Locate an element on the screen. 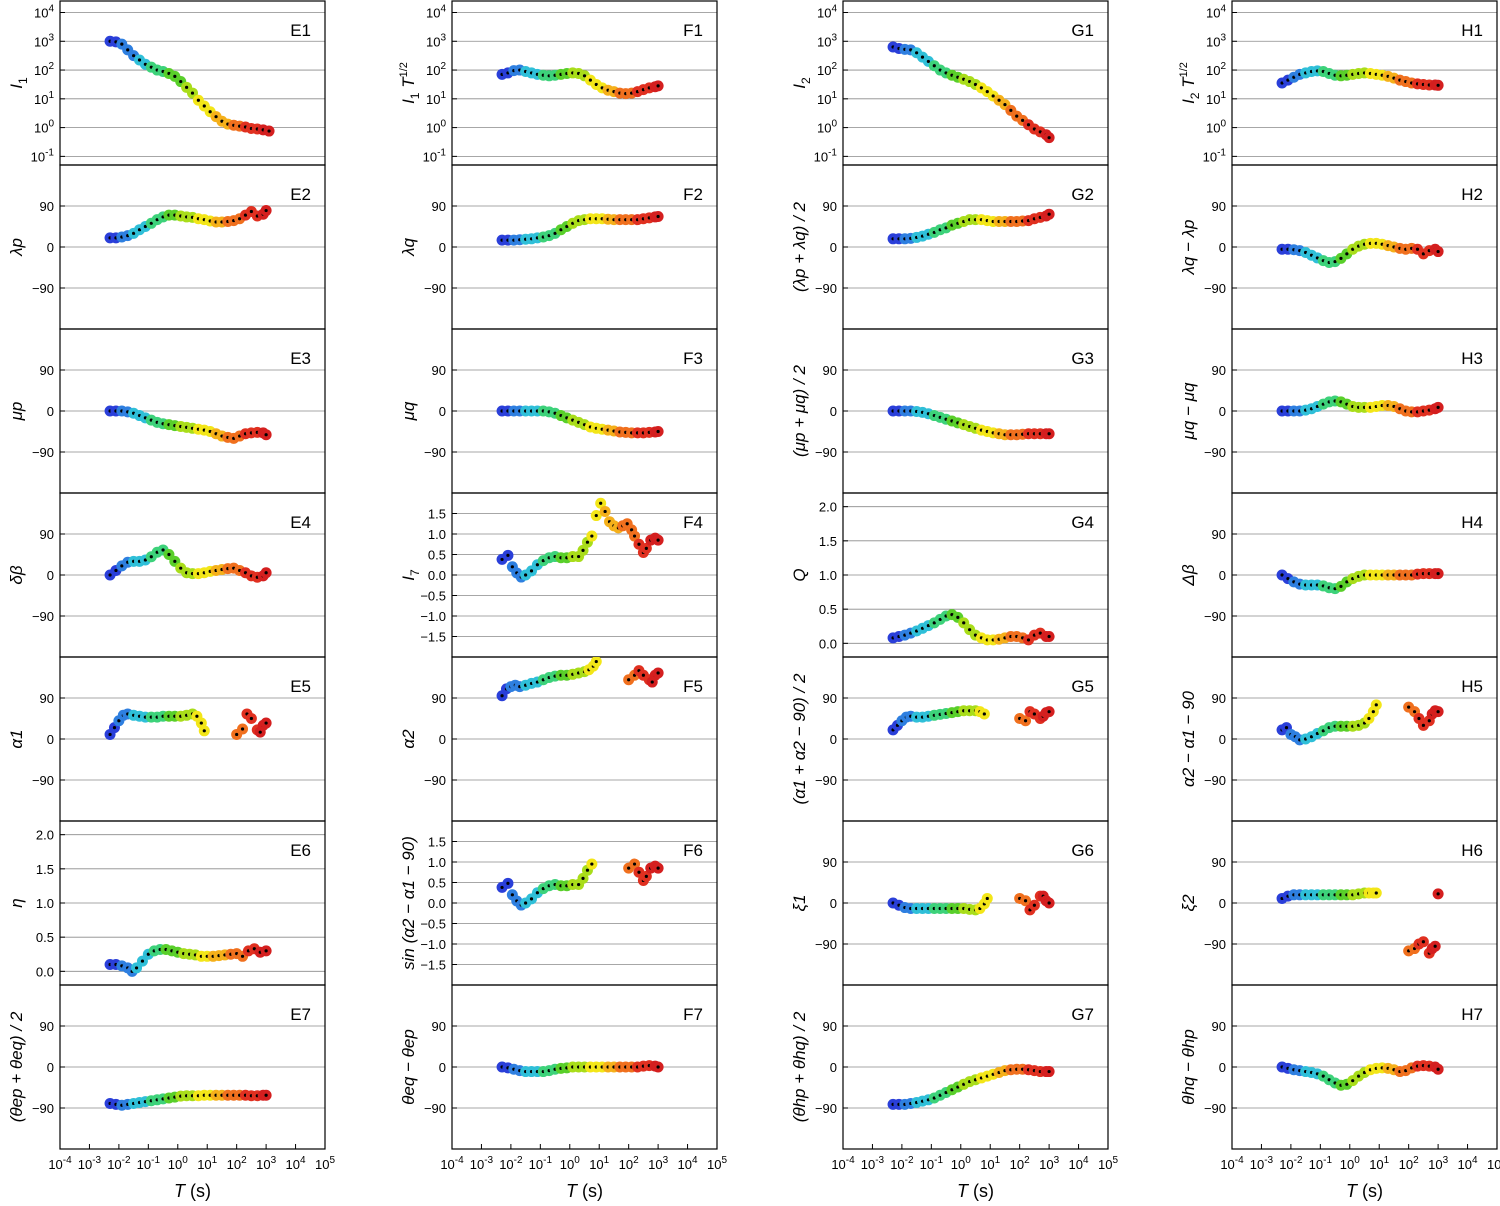 The width and height of the screenshot is (1500, 1206). y-tick-label: 1.5 is located at coordinates (828, 541).